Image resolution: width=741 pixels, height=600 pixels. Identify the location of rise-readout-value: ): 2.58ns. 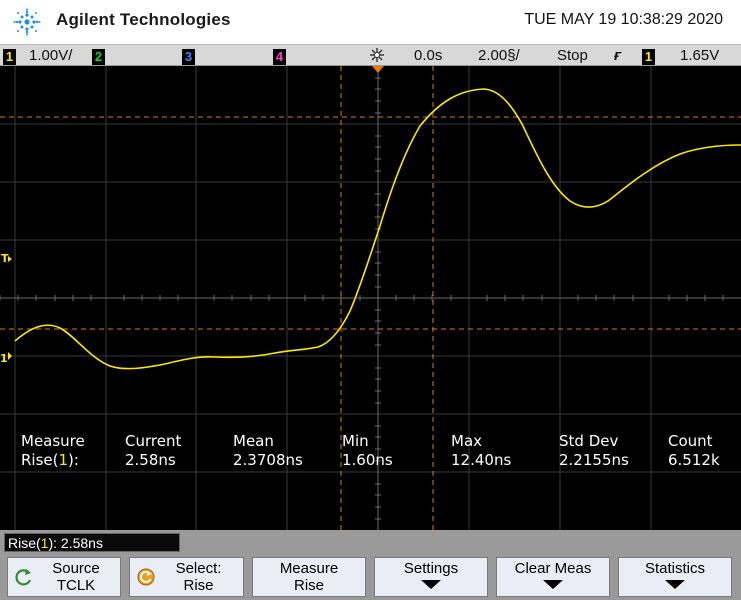
(75, 543).